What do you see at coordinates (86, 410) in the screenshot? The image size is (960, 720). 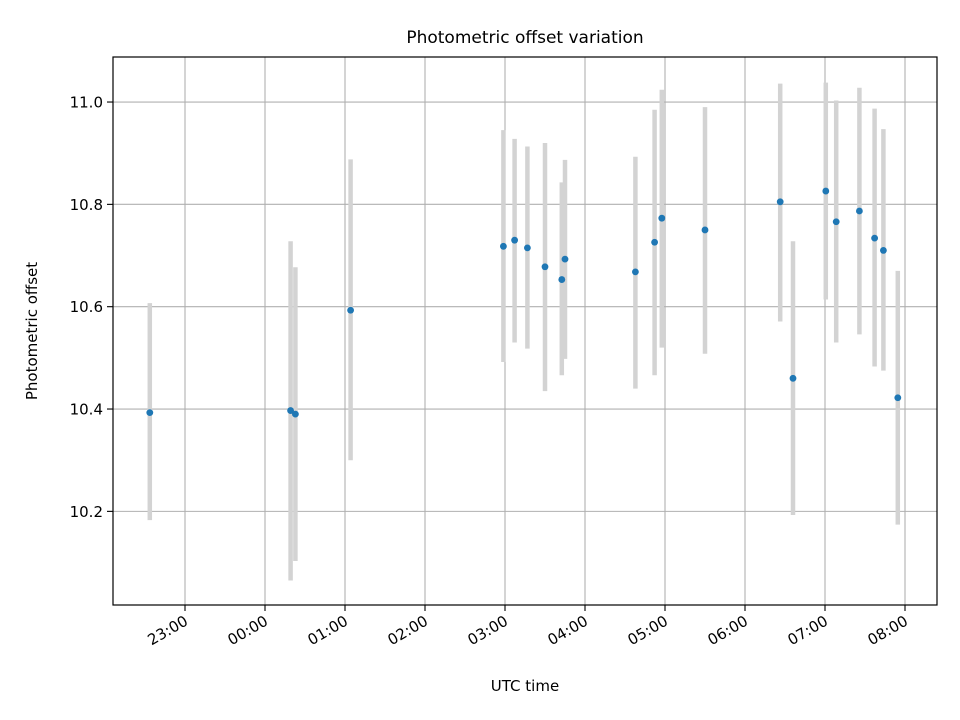 I see `y-tick-label: 10.4` at bounding box center [86, 410].